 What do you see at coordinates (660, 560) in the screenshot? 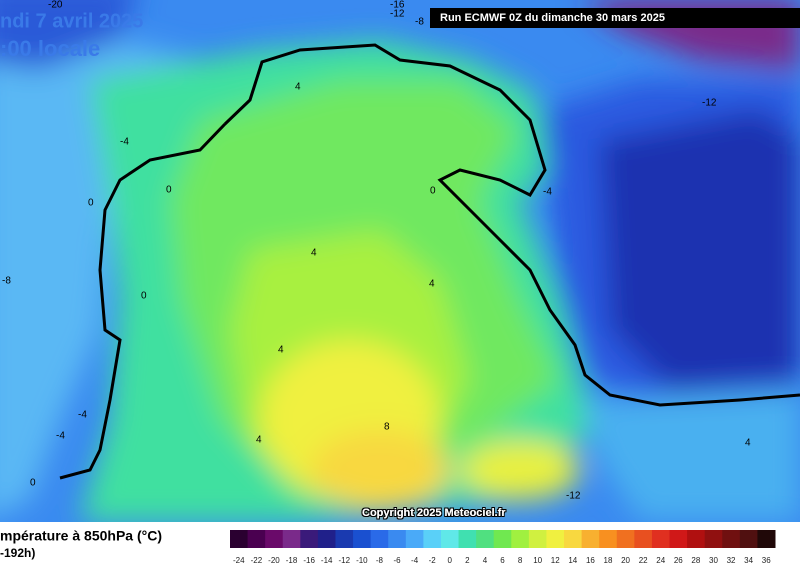
I see `scale-label: 24` at bounding box center [660, 560].